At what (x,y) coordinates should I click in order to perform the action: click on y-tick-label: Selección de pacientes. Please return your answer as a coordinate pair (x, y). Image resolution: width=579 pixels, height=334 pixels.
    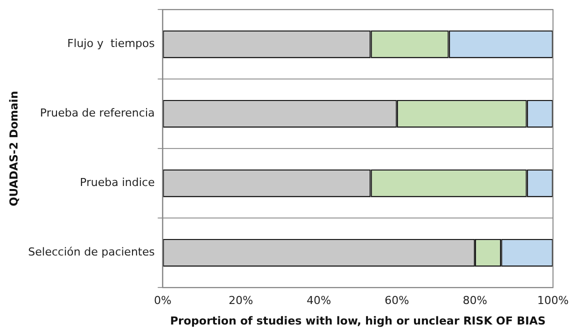
    Looking at the image, I should click on (92, 252).